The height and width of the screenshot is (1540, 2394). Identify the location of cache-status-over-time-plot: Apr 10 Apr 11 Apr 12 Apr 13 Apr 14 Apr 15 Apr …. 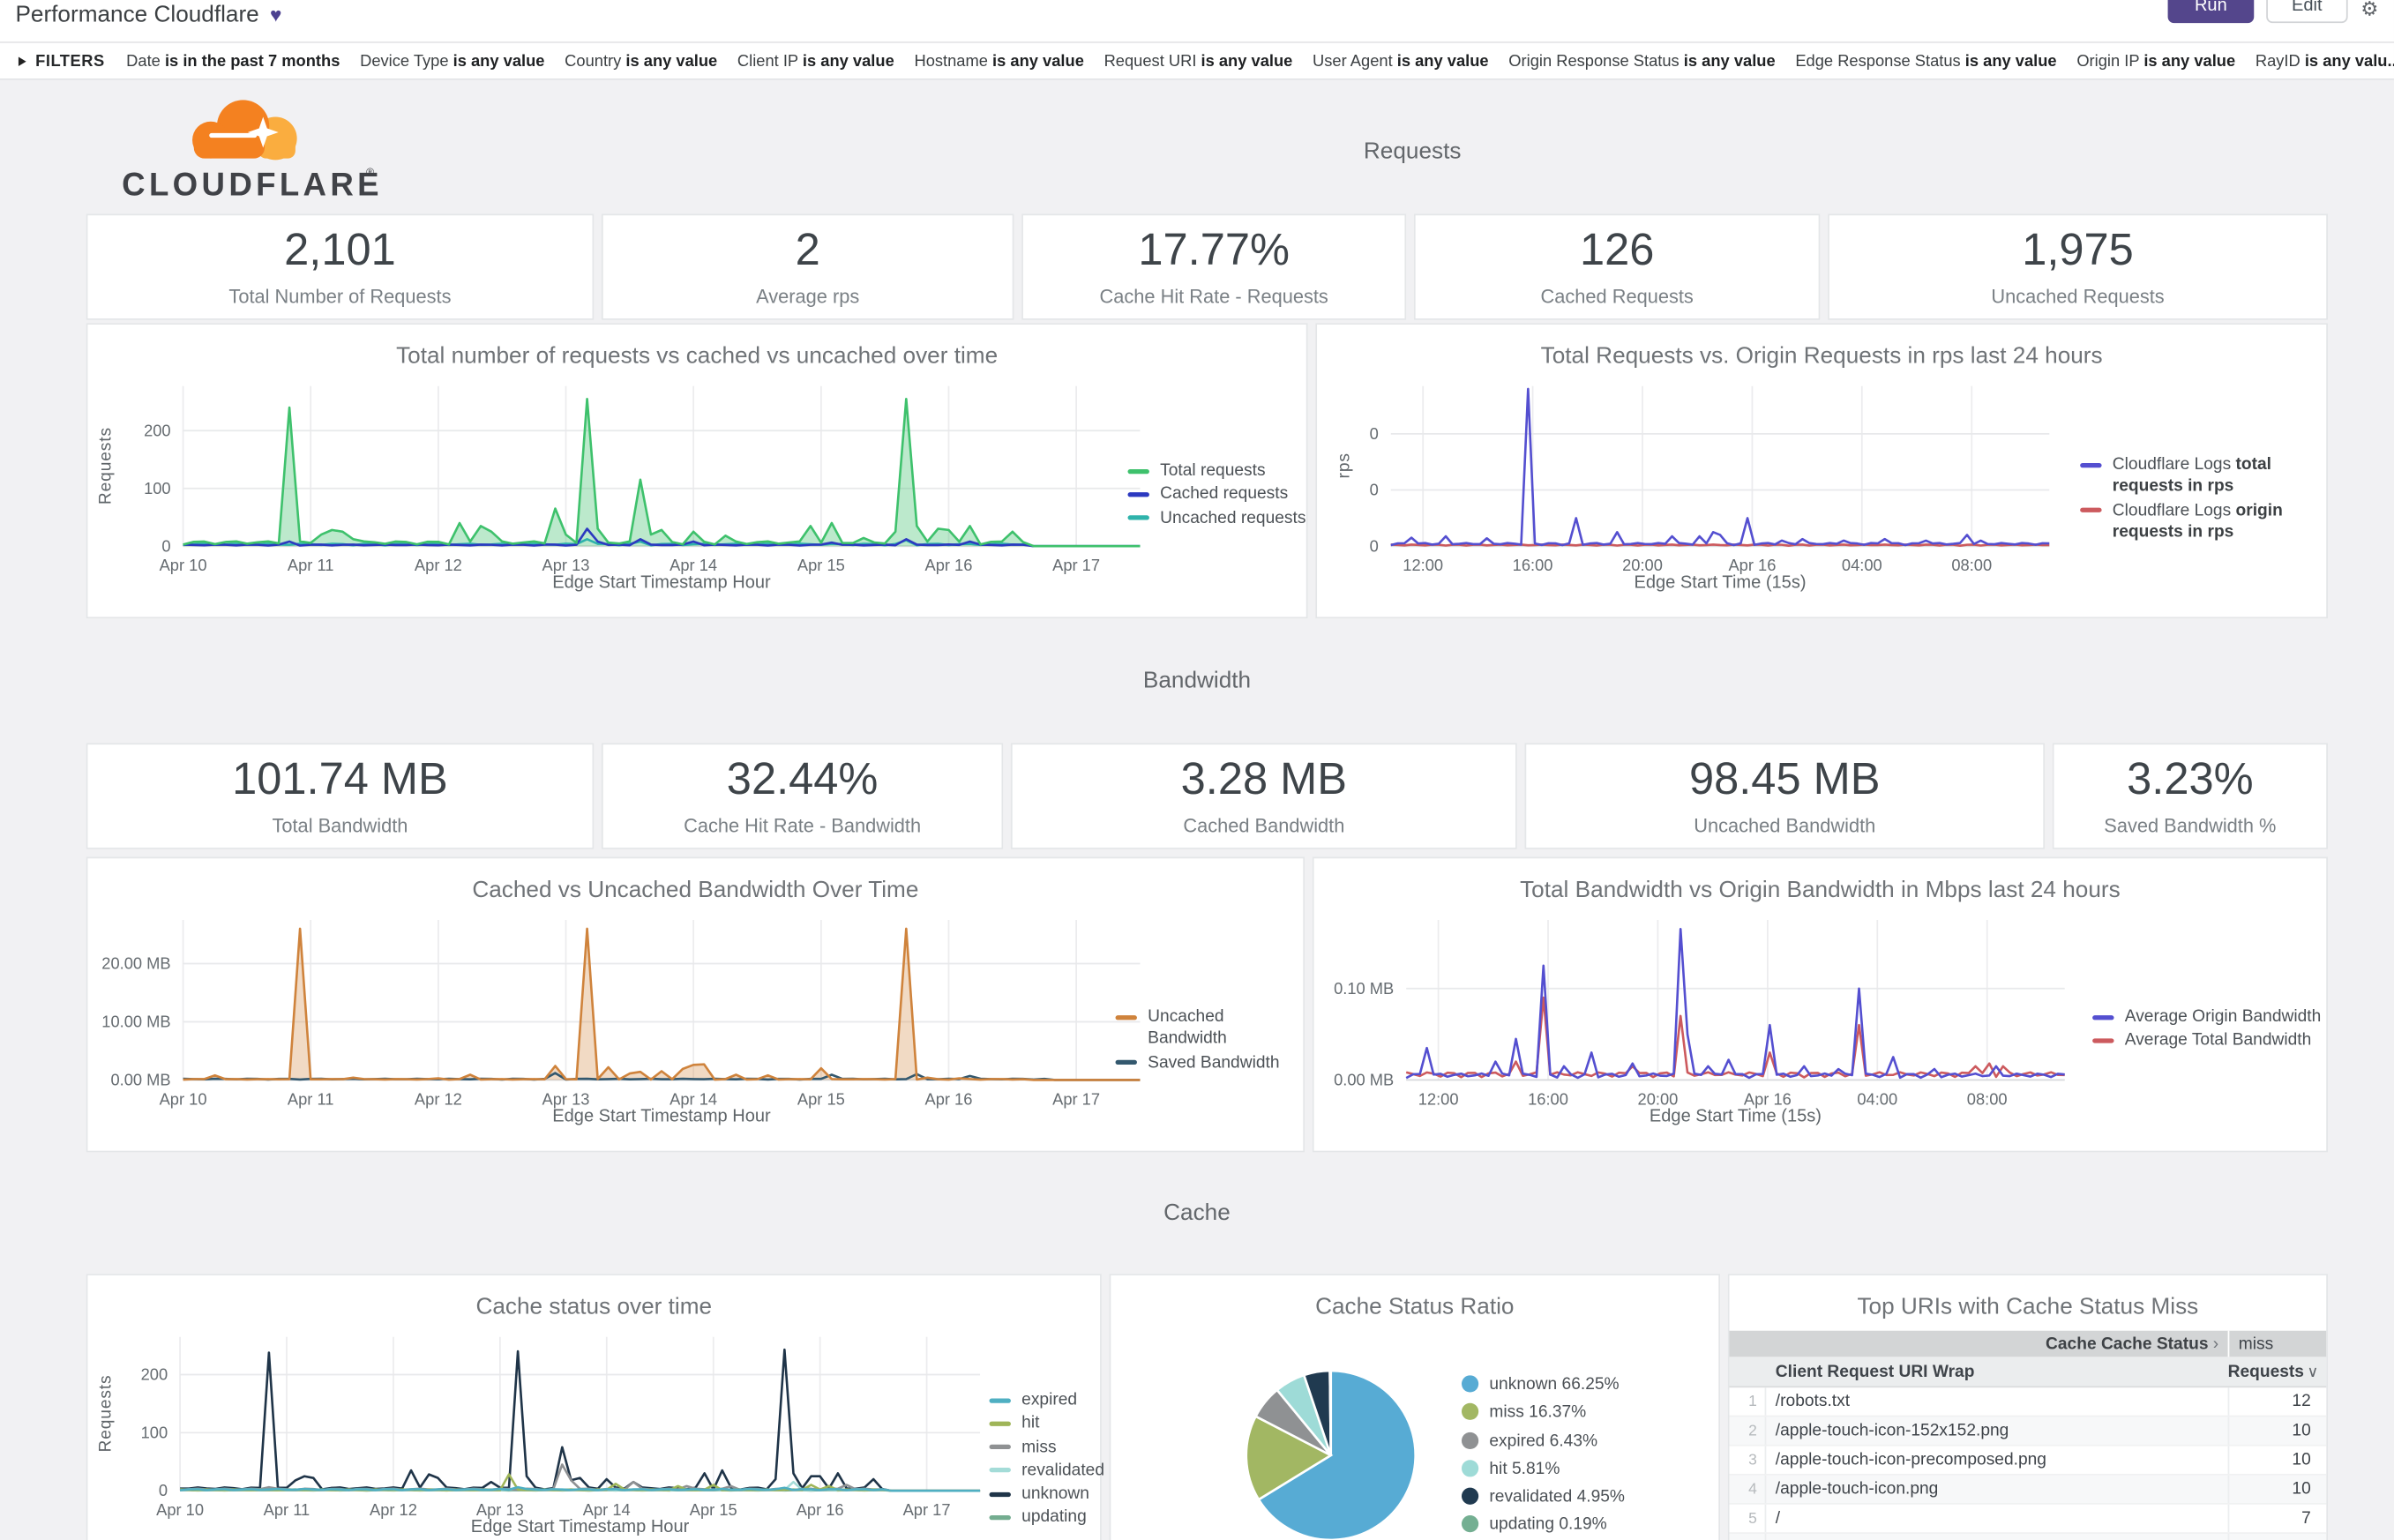
(561, 1427).